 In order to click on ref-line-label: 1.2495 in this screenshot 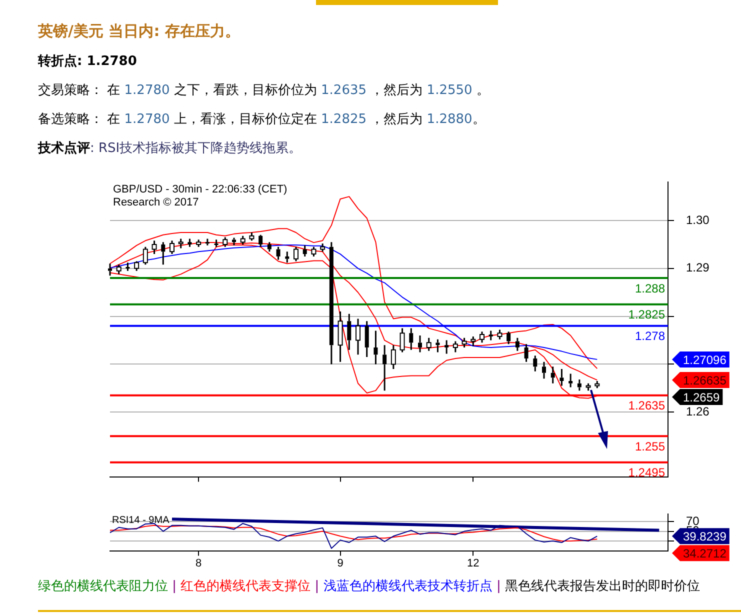, I will do `click(647, 473)`.